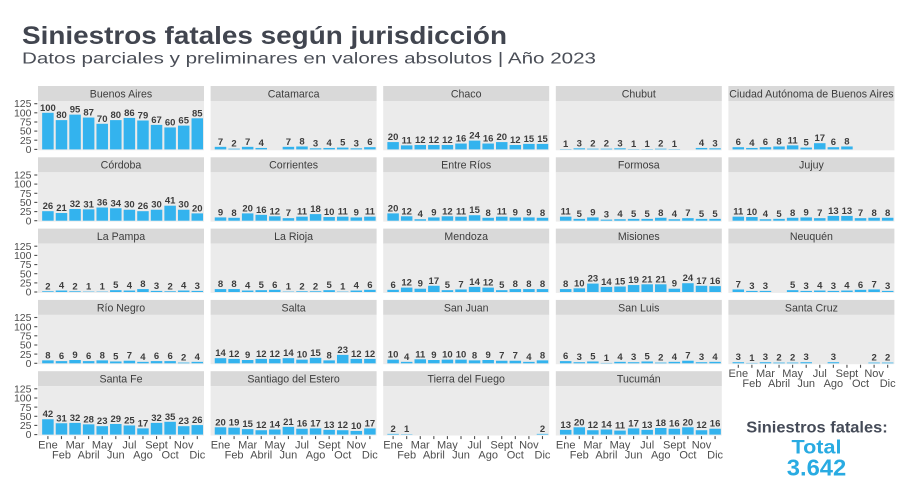 The height and width of the screenshot is (497, 908). What do you see at coordinates (315, 209) in the screenshot?
I see `svg-text: 18` at bounding box center [315, 209].